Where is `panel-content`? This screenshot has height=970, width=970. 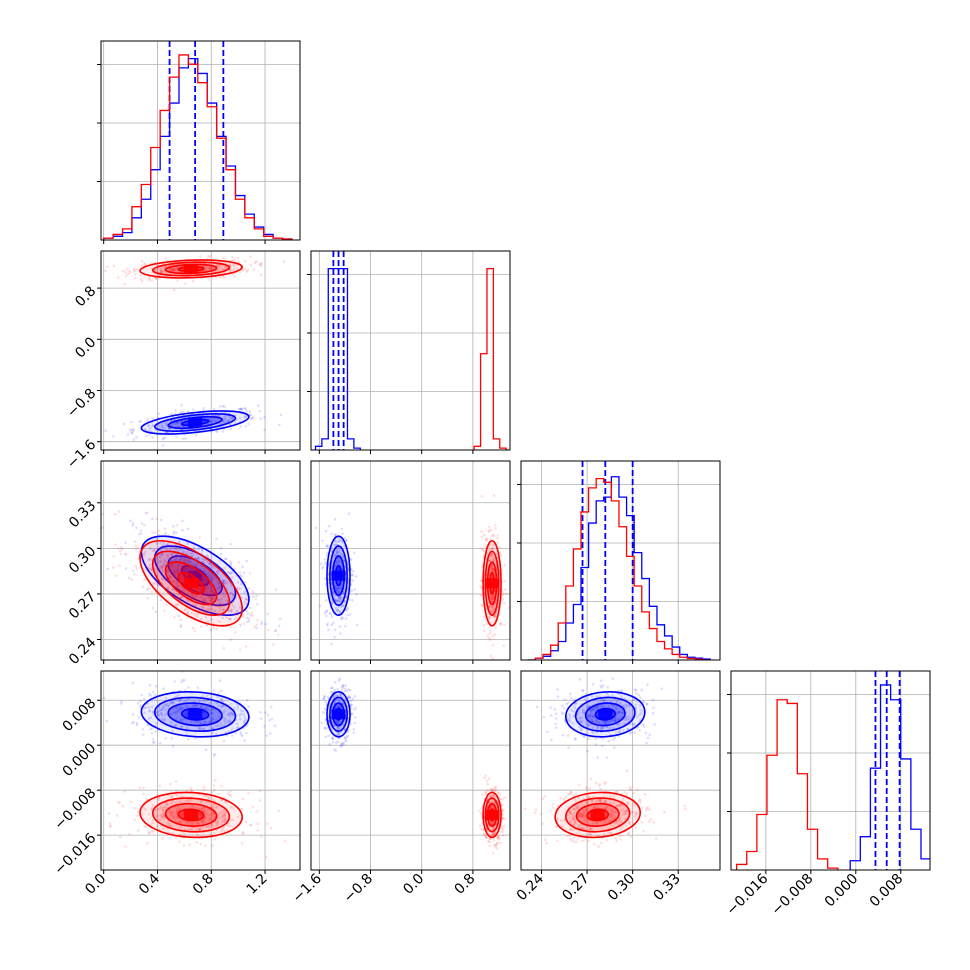
panel-content is located at coordinates (210, 770).